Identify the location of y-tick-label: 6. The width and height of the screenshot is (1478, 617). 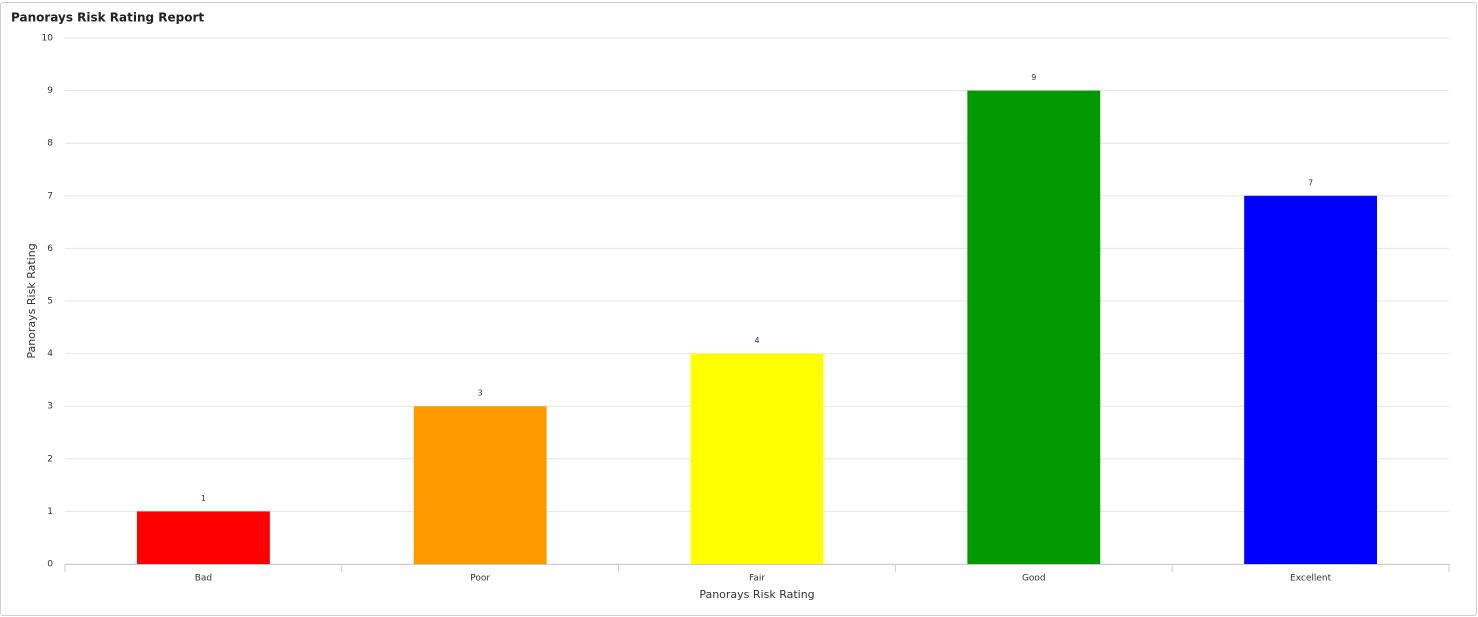
(50, 249).